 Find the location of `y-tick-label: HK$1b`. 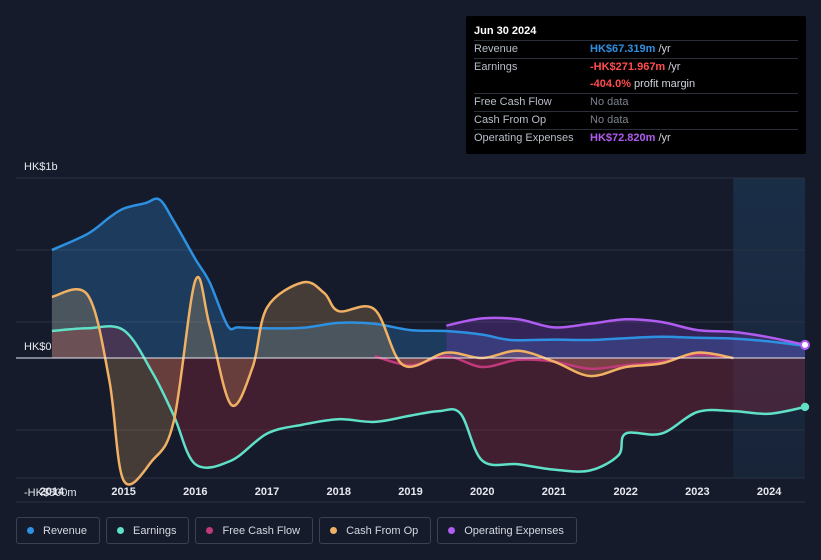

y-tick-label: HK$1b is located at coordinates (41, 167).